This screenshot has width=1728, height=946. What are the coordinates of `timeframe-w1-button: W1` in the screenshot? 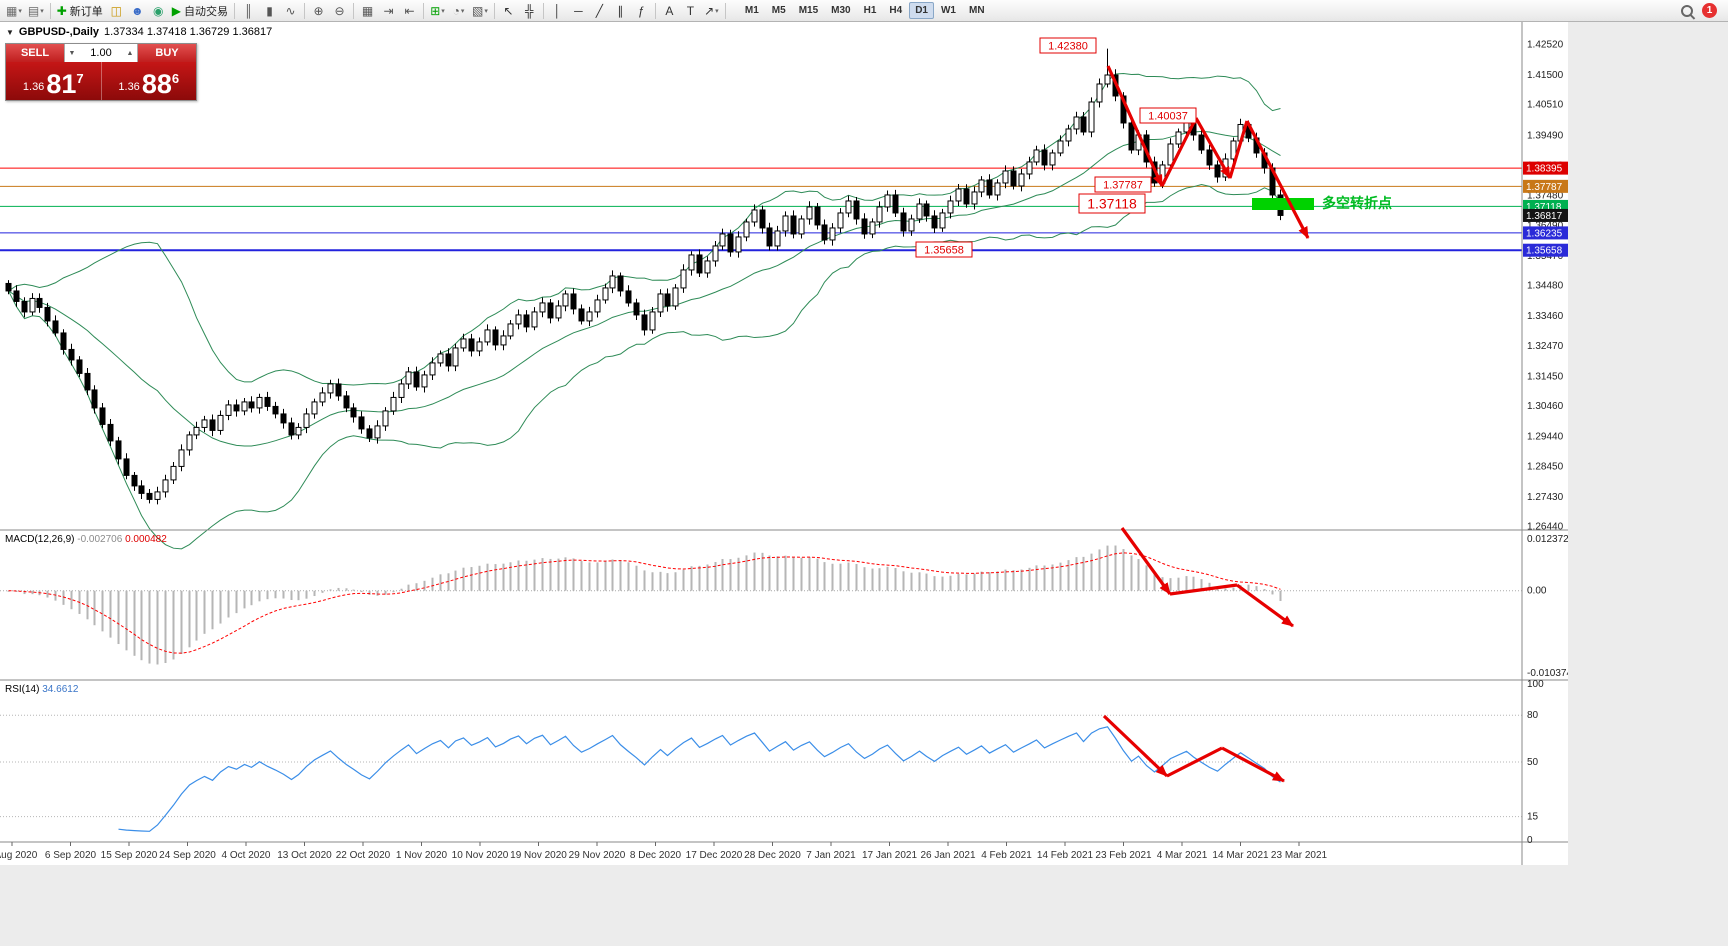 It's located at (948, 10).